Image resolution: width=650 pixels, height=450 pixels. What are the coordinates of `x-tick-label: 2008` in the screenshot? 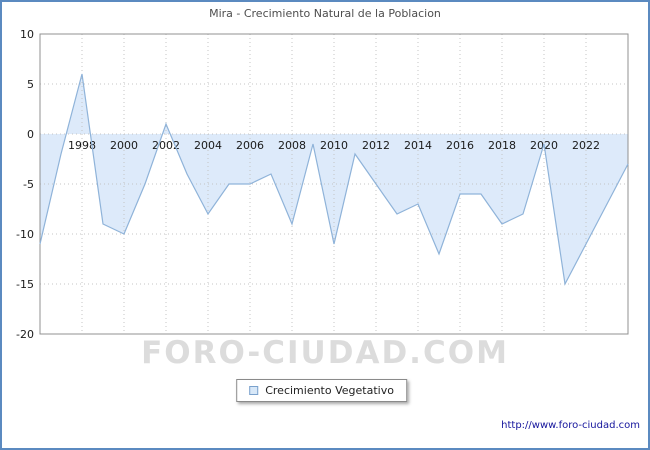 It's located at (292, 145).